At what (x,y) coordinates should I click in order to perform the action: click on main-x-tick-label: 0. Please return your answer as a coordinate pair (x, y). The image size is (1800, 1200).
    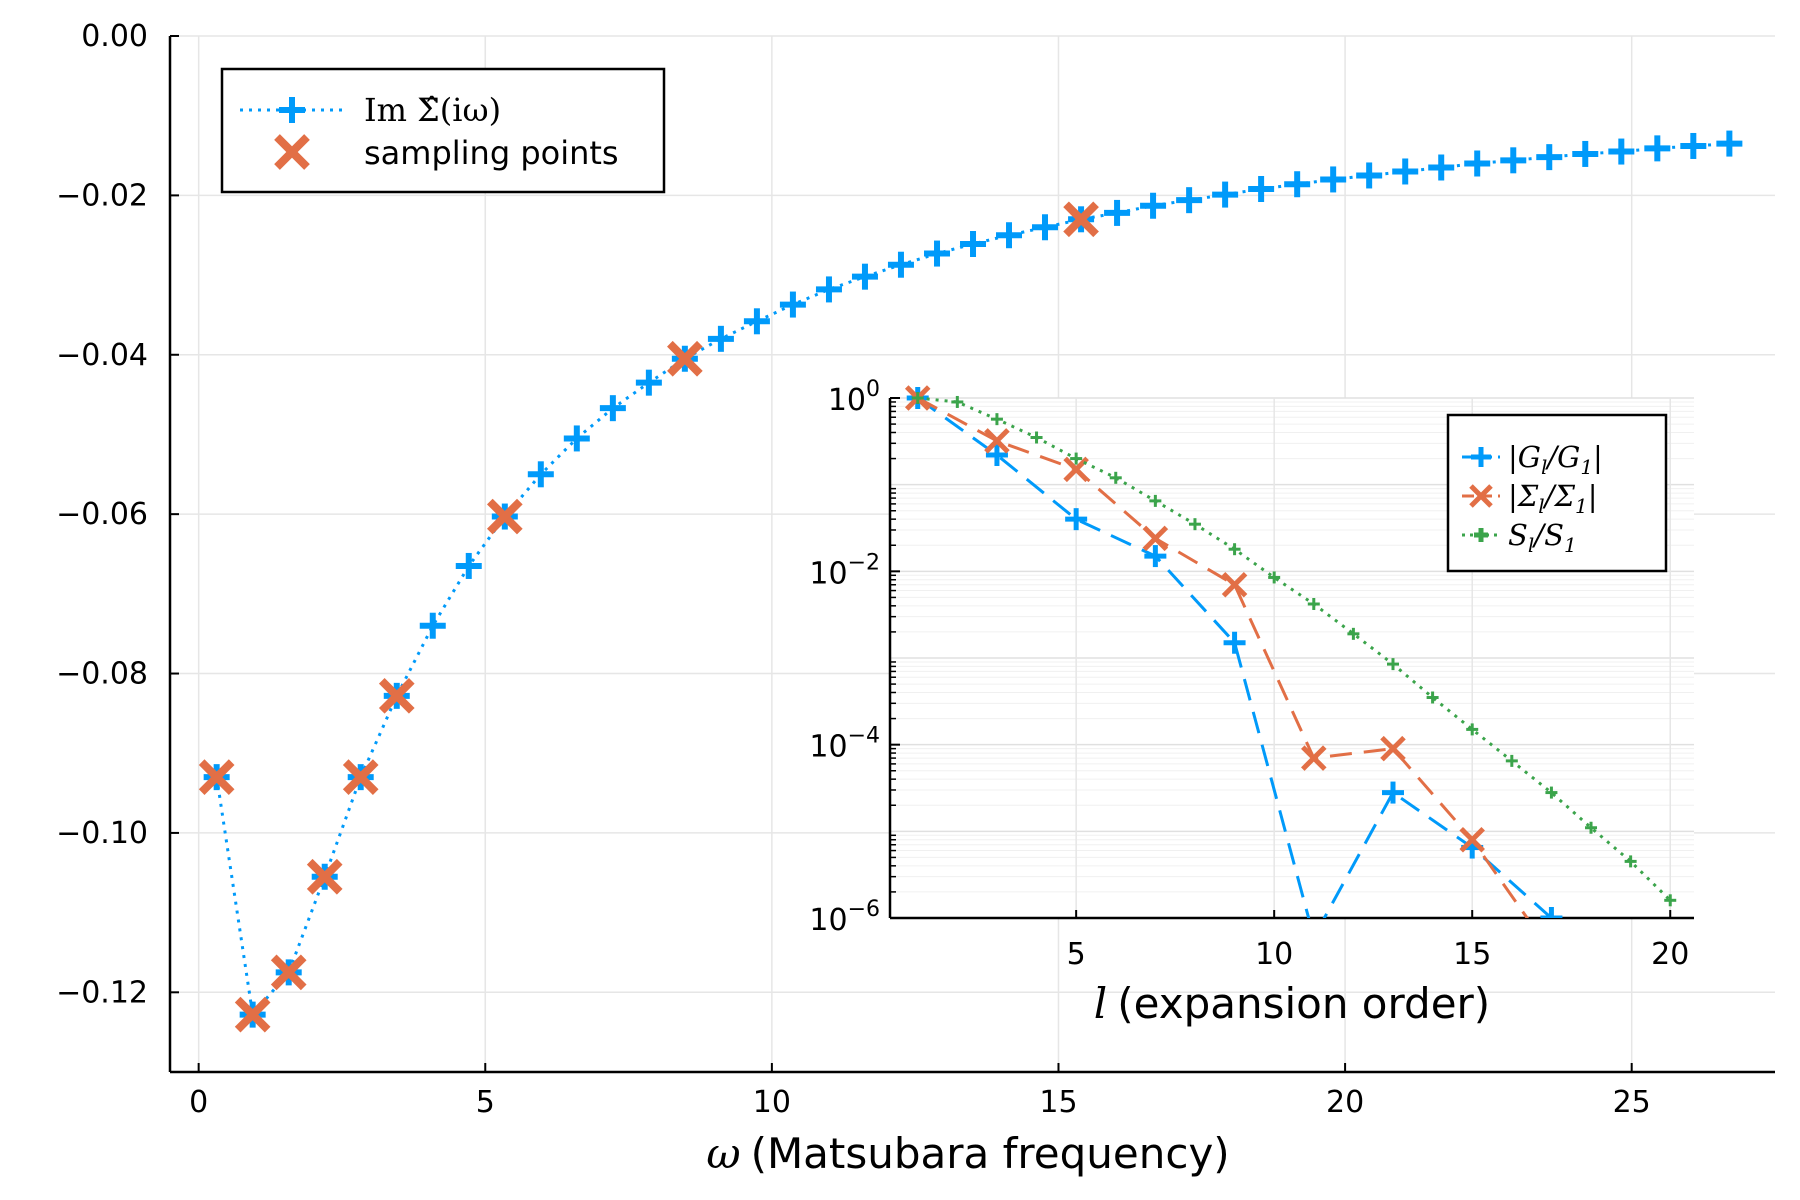
    Looking at the image, I should click on (198, 1102).